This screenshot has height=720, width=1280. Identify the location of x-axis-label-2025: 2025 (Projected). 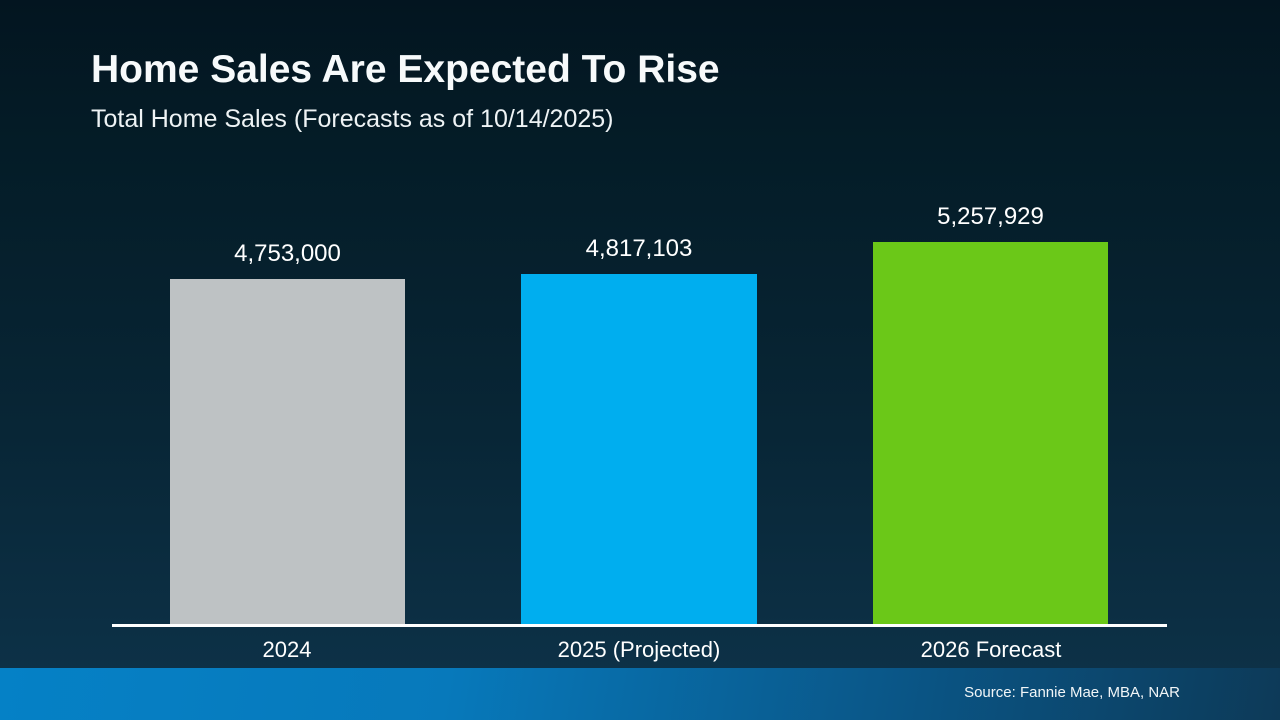
(639, 649).